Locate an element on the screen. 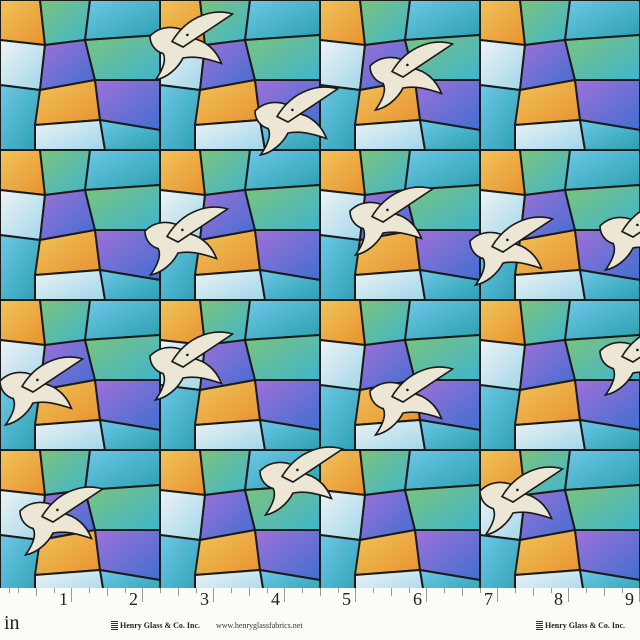 The image size is (640, 640). brand-name-left: Henry Glass & Co. Inc. is located at coordinates (160, 625).